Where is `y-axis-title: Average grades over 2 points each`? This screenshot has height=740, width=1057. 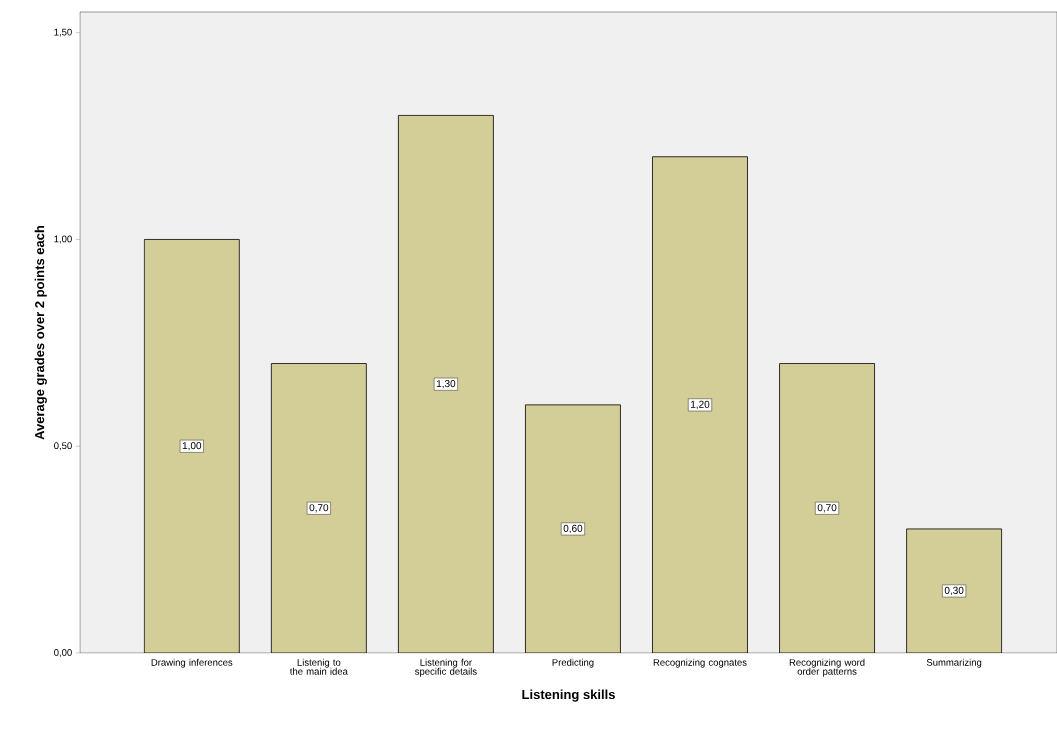 y-axis-title: Average grades over 2 points each is located at coordinates (40, 332).